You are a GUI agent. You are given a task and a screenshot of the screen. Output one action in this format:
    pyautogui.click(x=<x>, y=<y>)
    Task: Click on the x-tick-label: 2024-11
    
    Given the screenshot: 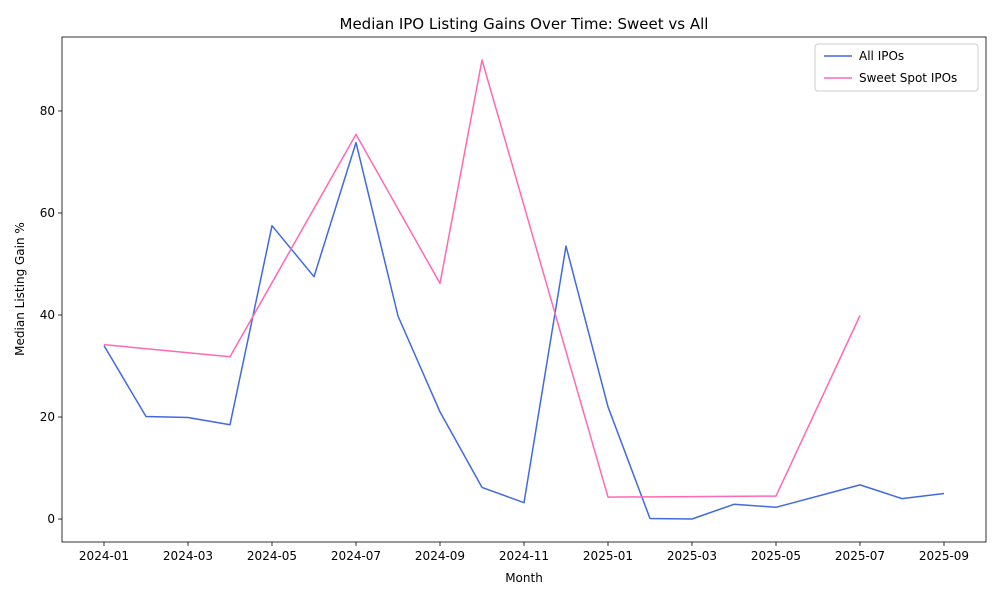 What is the action you would take?
    pyautogui.click(x=524, y=556)
    